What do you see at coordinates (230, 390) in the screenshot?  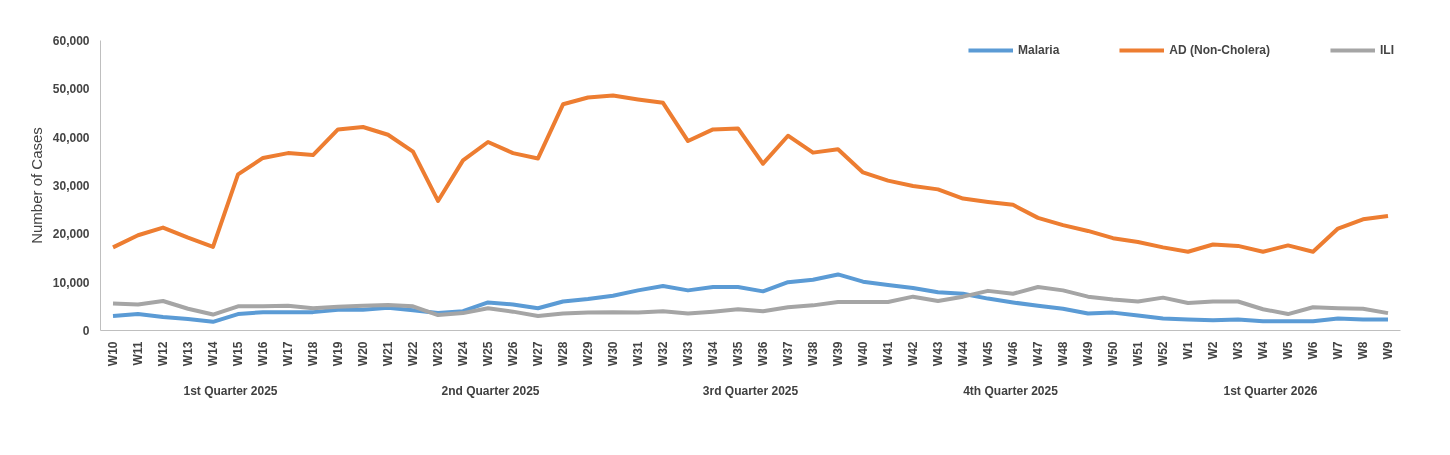 I see `text: 1st Quarter 2025` at bounding box center [230, 390].